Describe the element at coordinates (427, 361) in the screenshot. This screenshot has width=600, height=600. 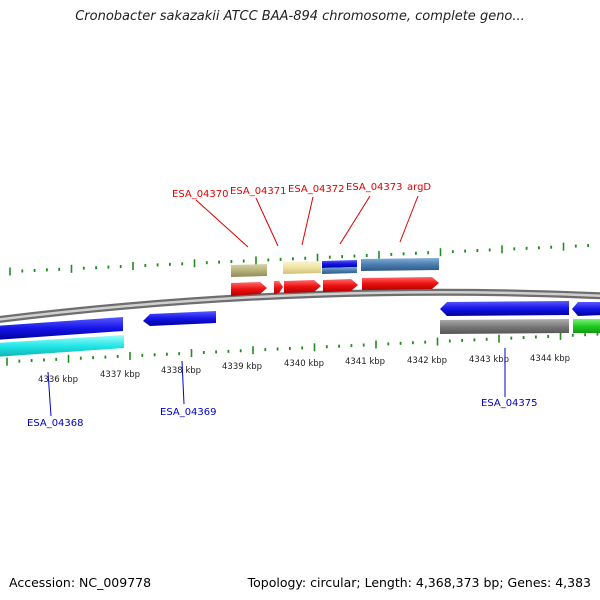
I see `axis-label: 4342 kbp` at that location.